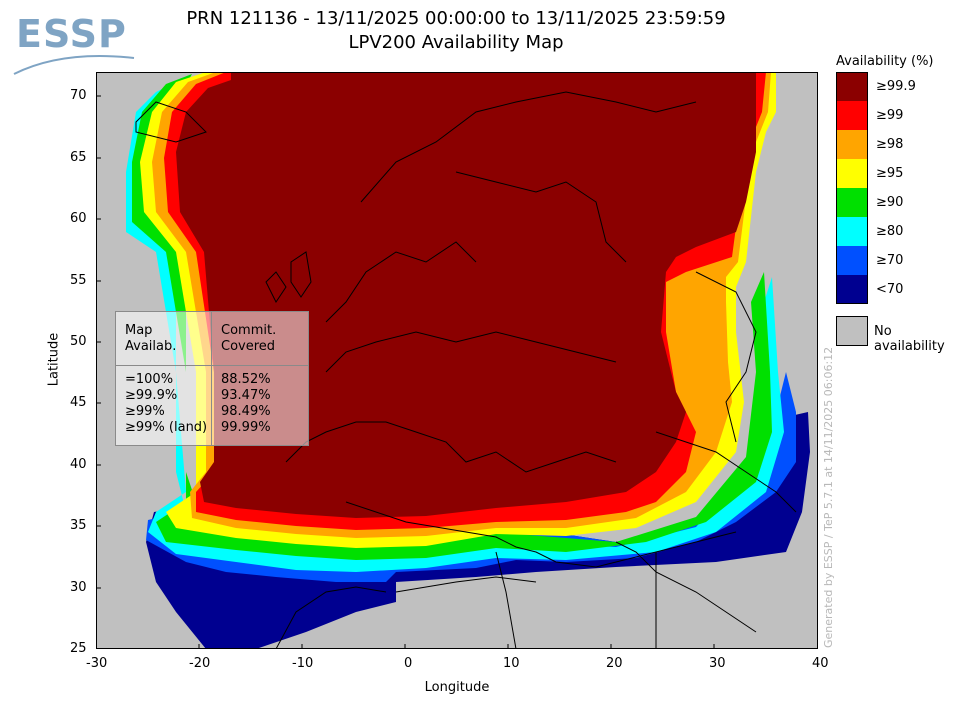  I want to click on legend-title: Availability (%), so click(885, 61).